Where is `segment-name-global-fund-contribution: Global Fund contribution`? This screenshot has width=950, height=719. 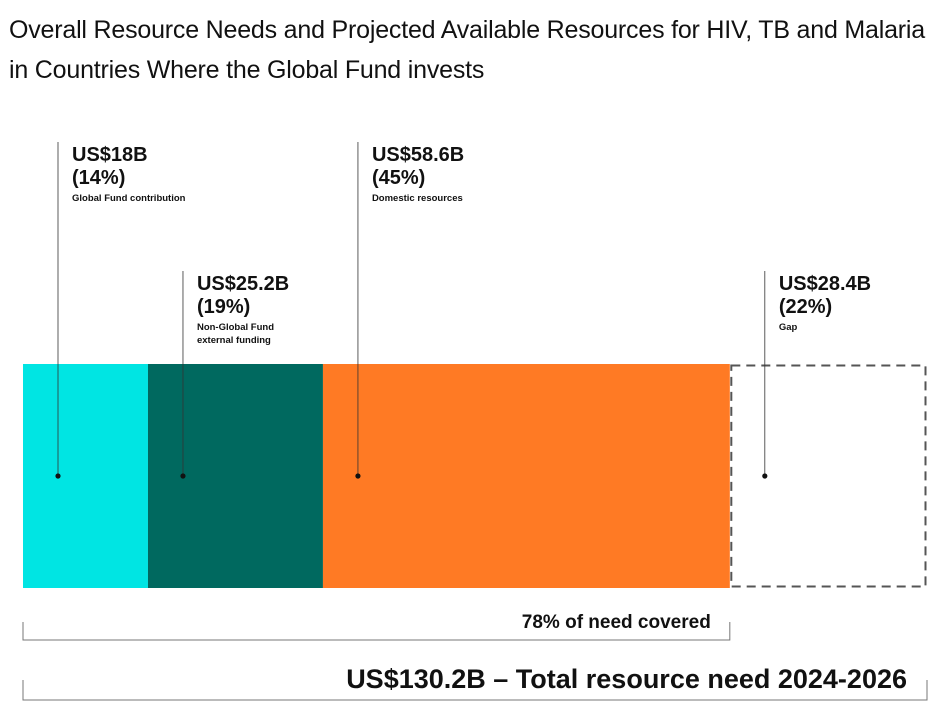
segment-name-global-fund-contribution: Global Fund contribution is located at coordinates (129, 198).